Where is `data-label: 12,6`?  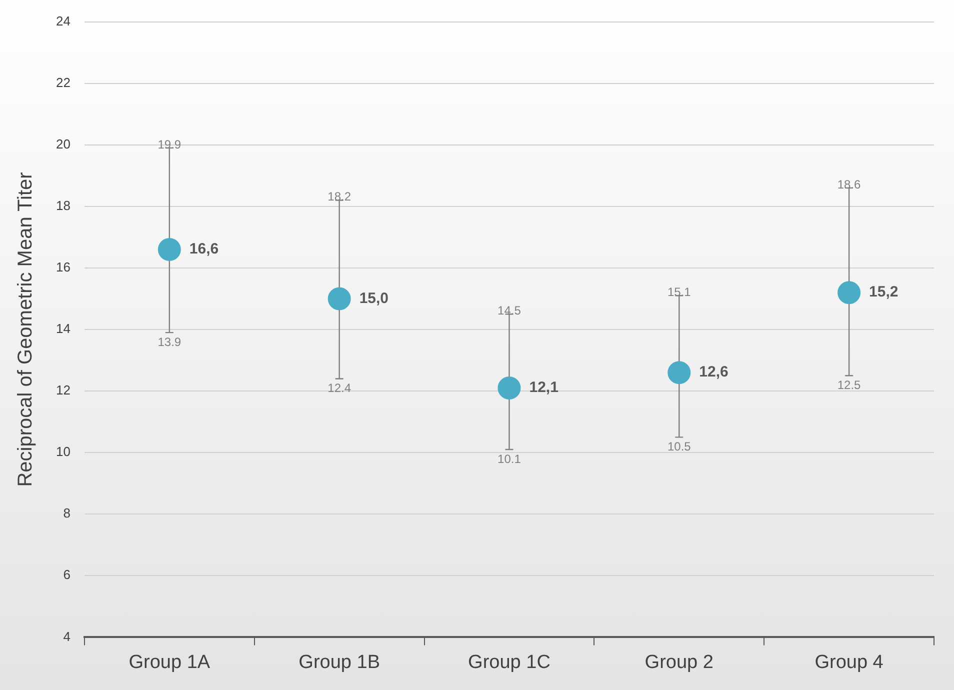 data-label: 12,6 is located at coordinates (713, 372).